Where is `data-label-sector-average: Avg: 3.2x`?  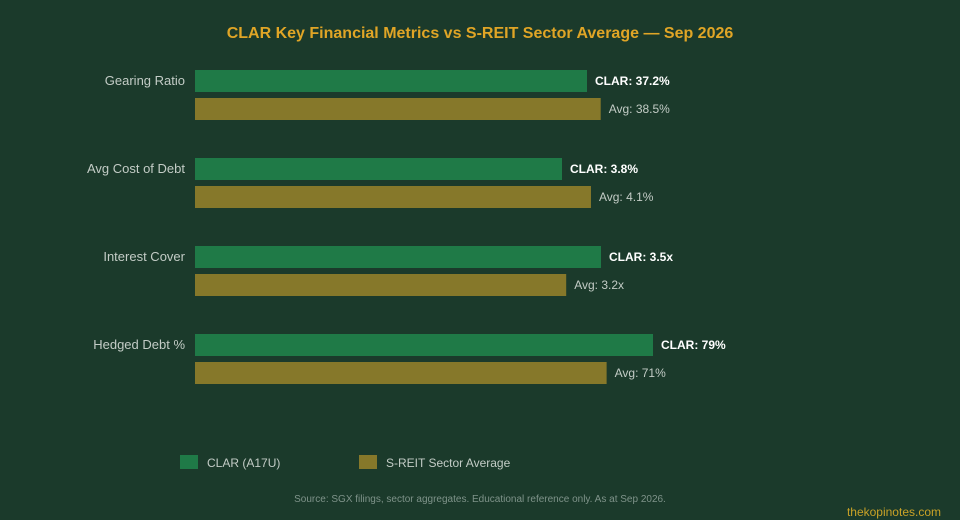 data-label-sector-average: Avg: 3.2x is located at coordinates (599, 285).